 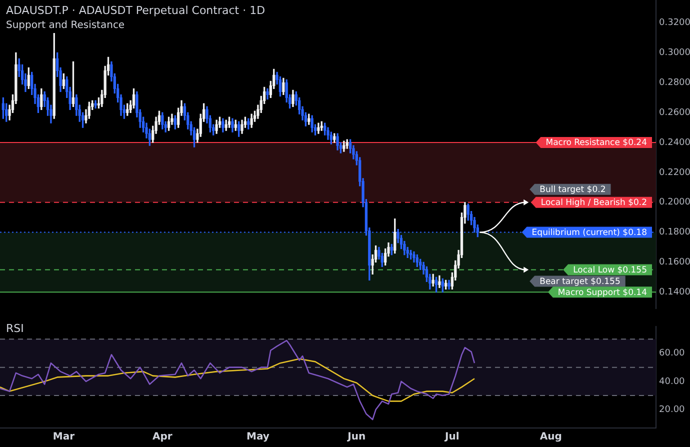 What do you see at coordinates (674, 263) in the screenshot?
I see `y-tick-label: 0.1600` at bounding box center [674, 263].